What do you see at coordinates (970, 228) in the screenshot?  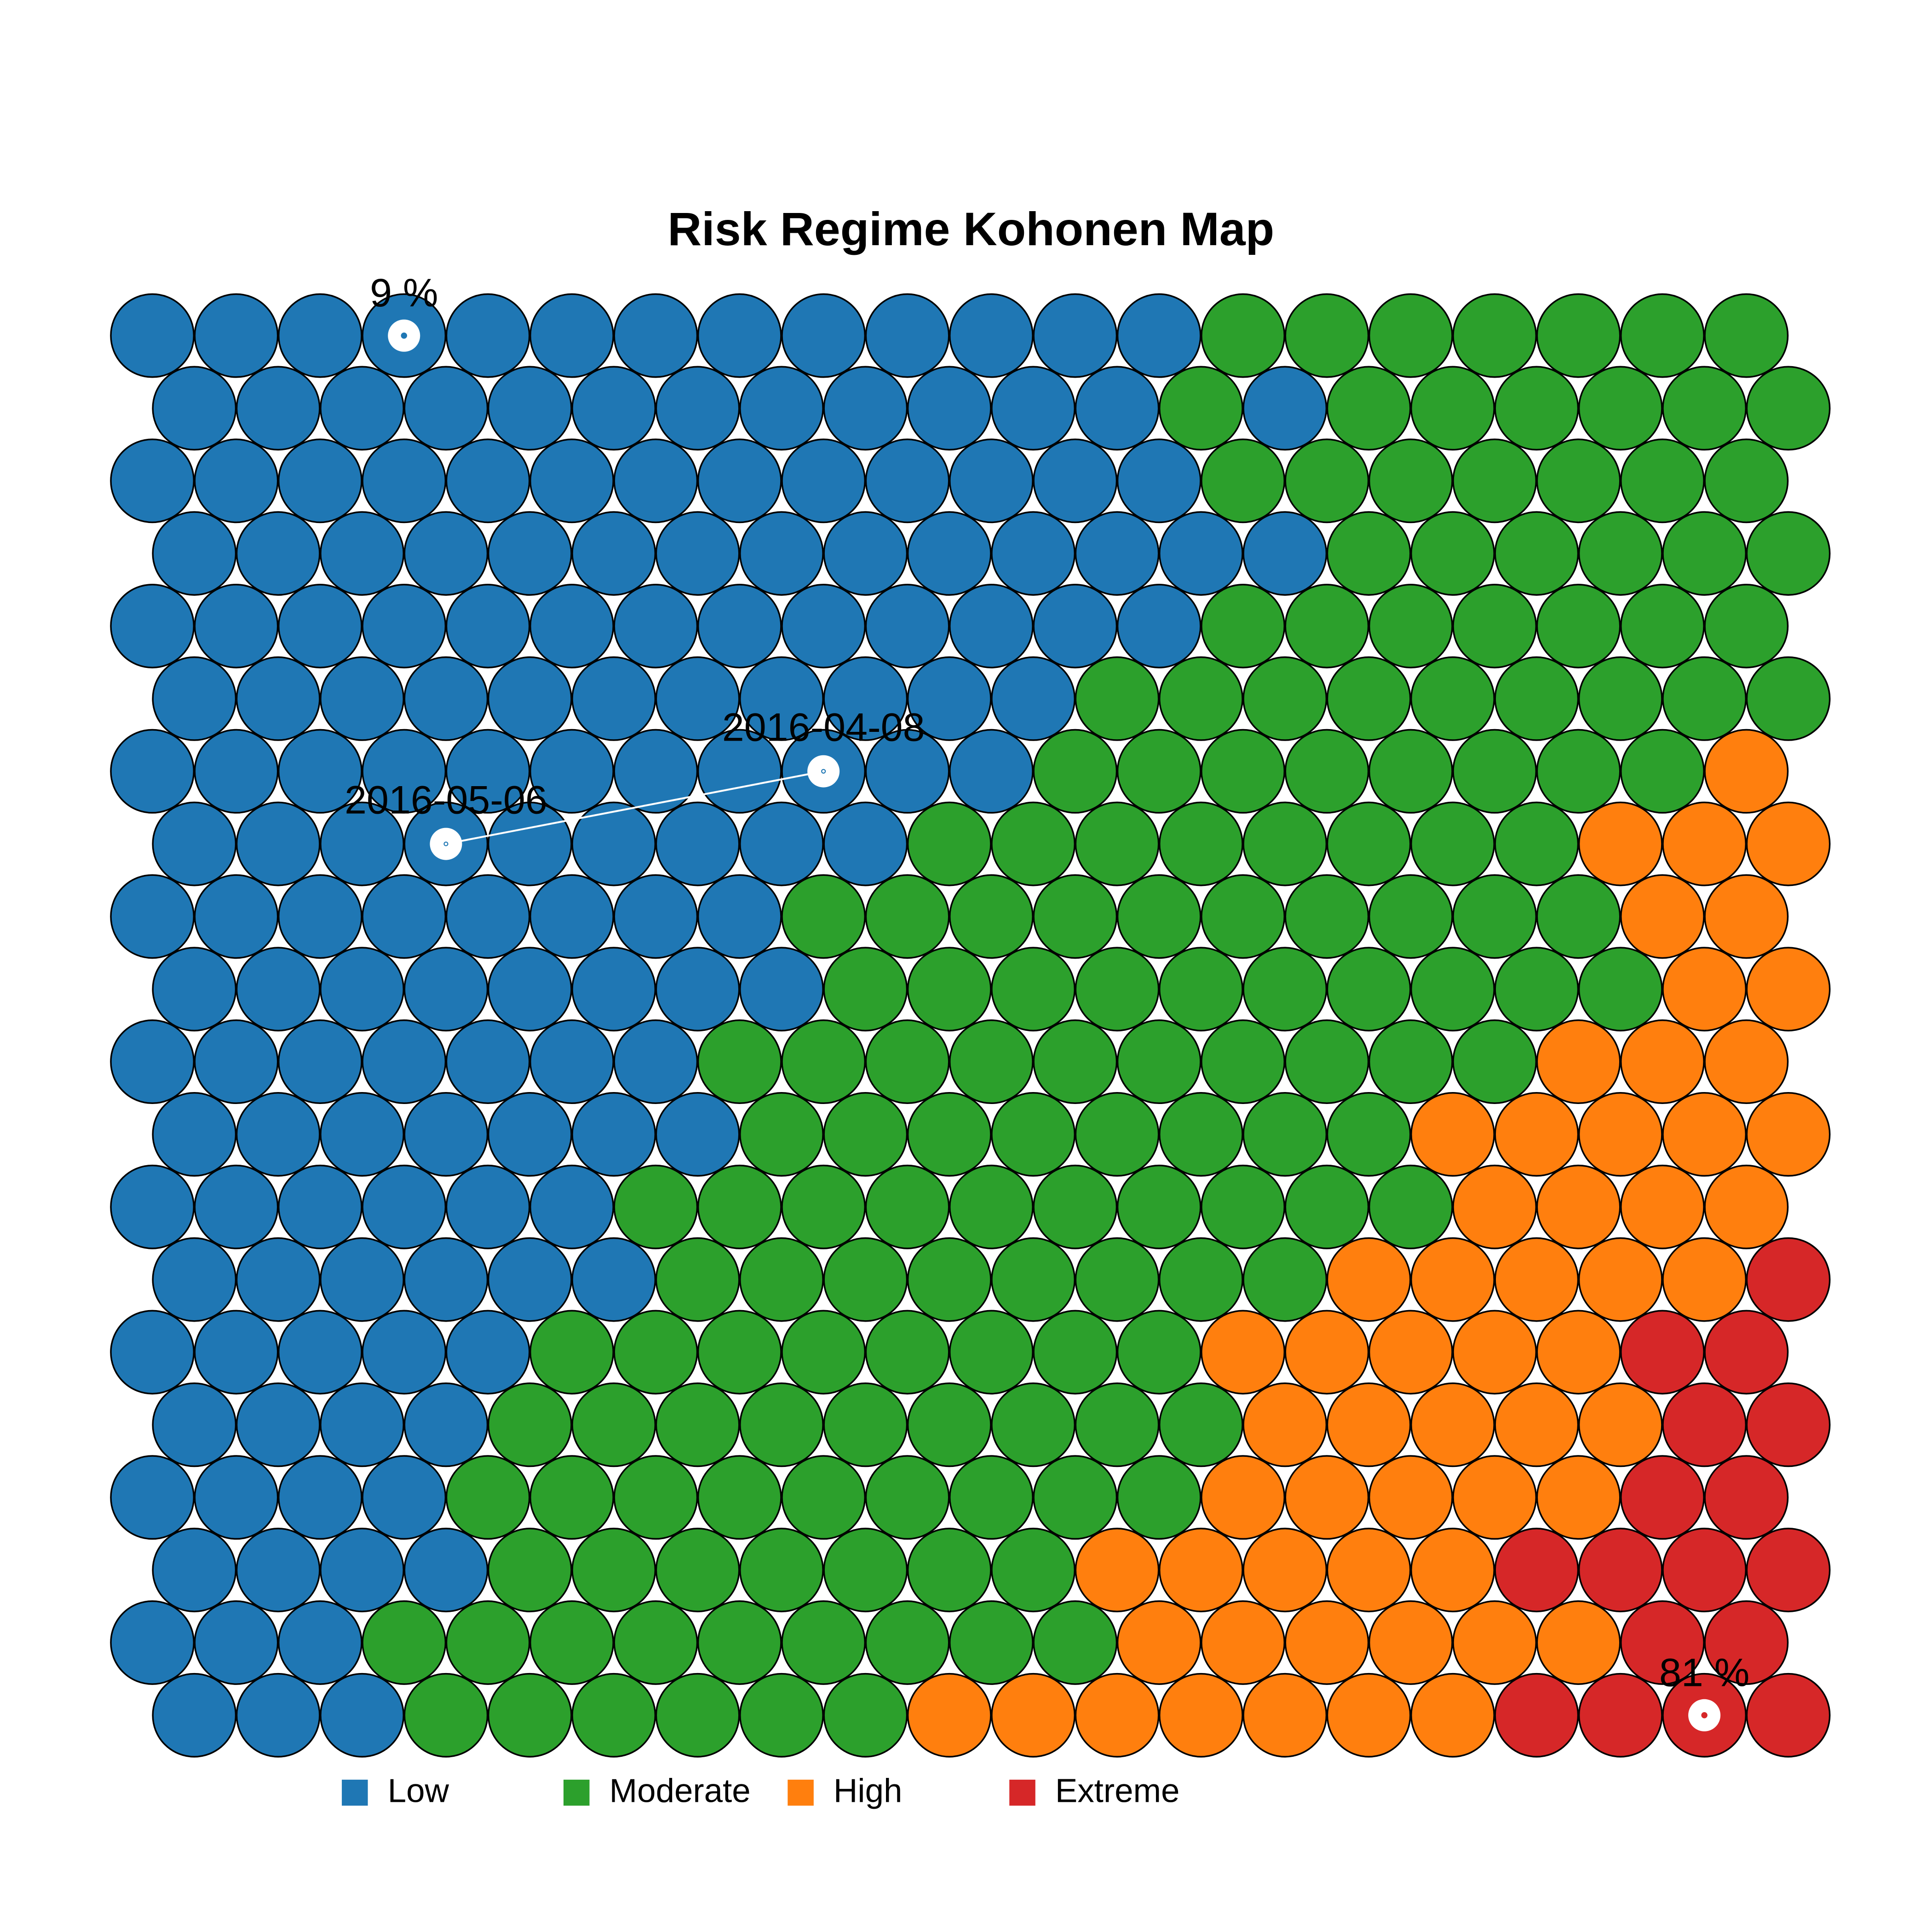 I see `chart-title: Risk Regime Kohonen Map` at bounding box center [970, 228].